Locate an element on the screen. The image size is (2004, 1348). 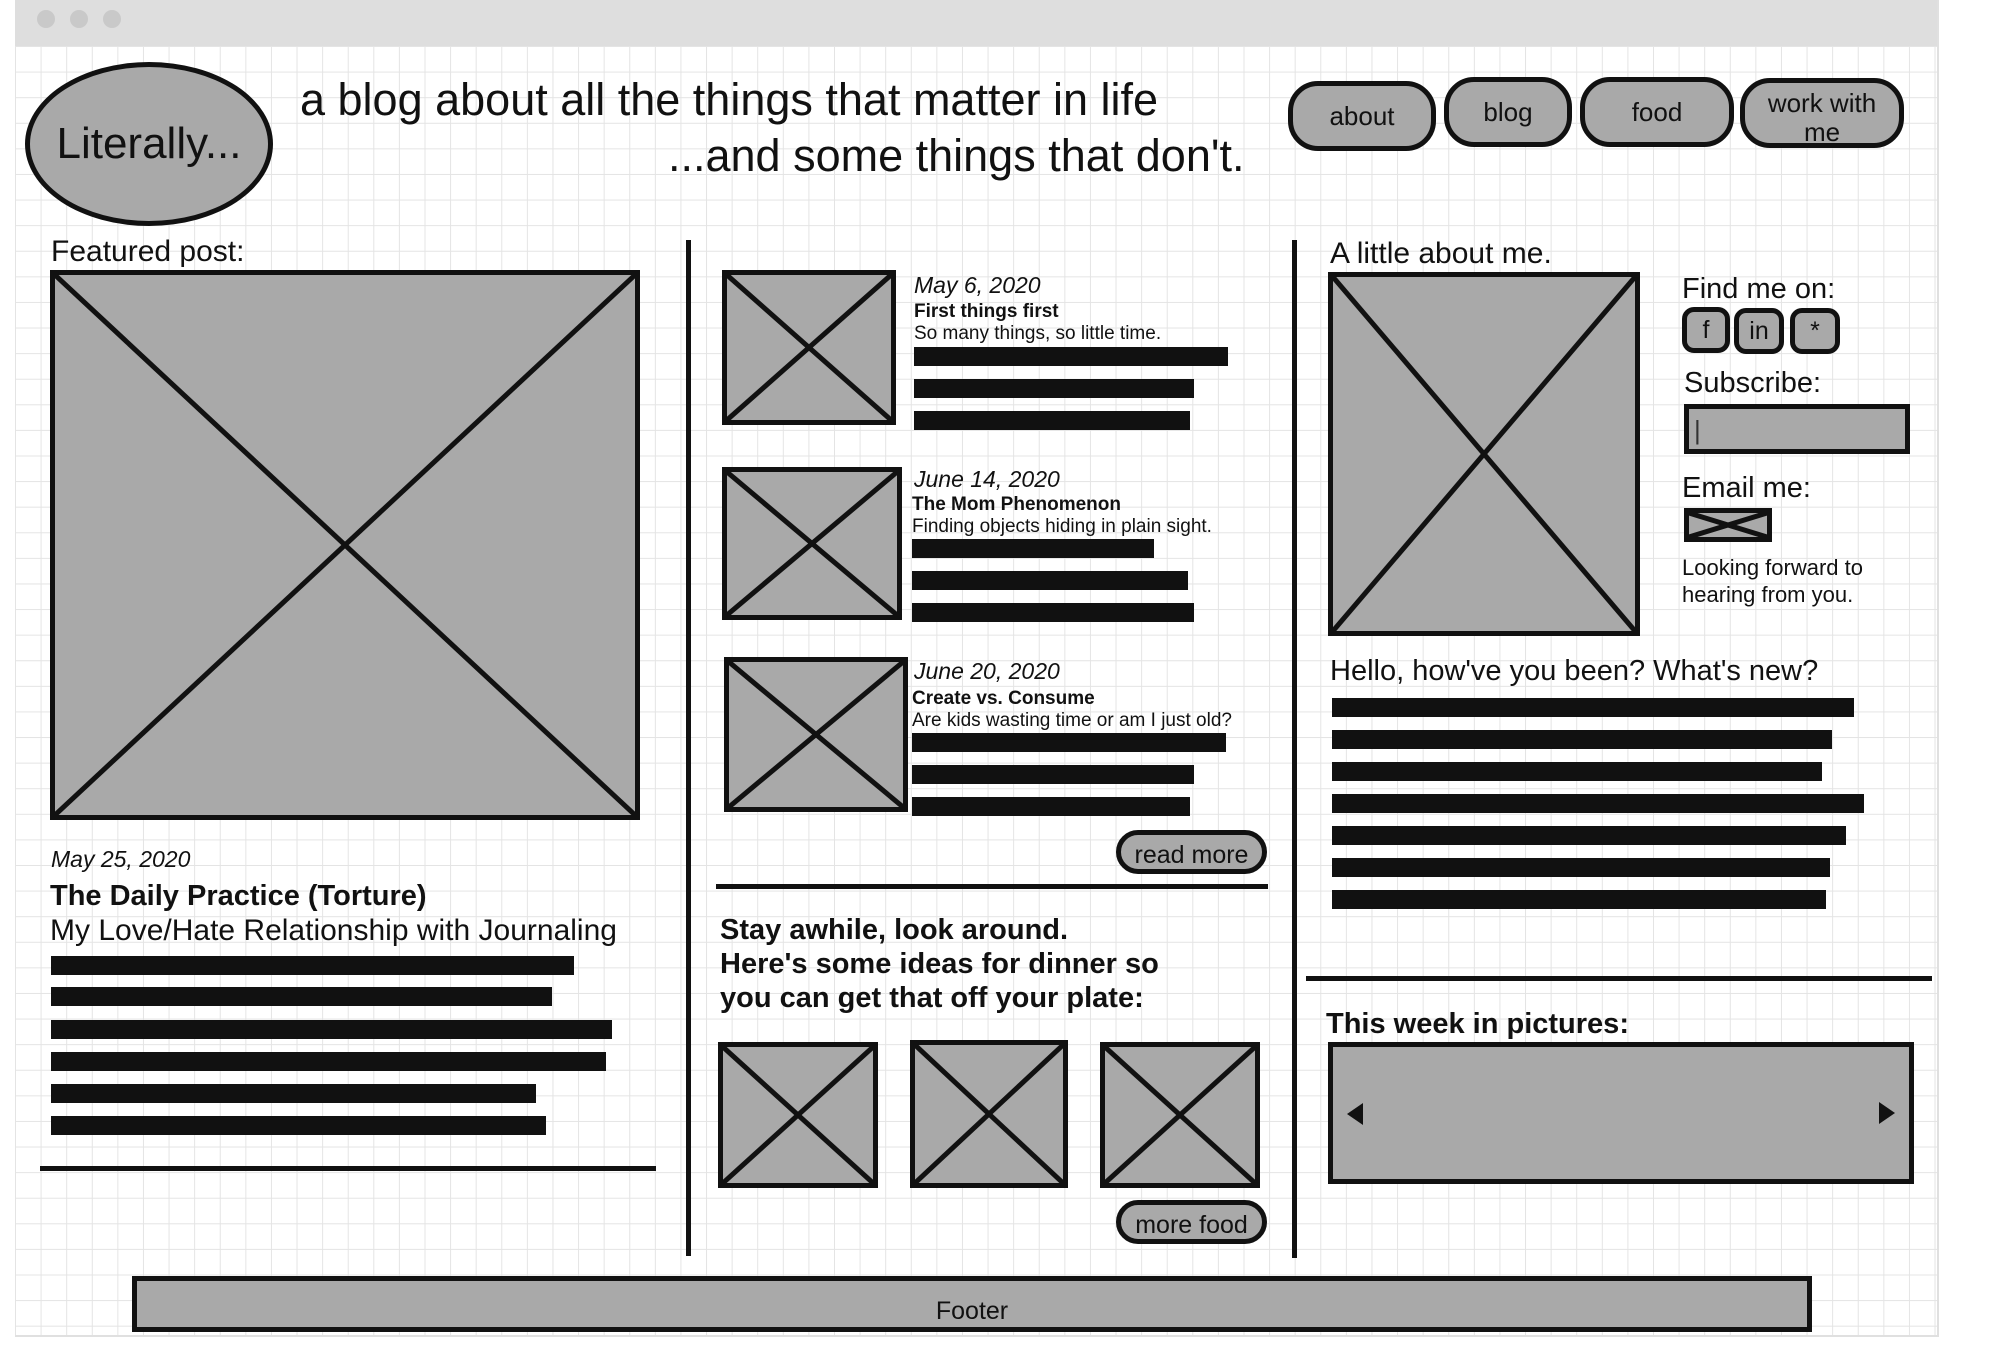
column-divider-left is located at coordinates (688, 748).